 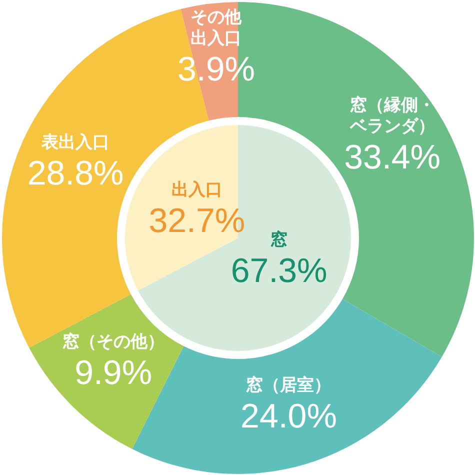 What do you see at coordinates (392, 157) in the screenshot?
I see `data-label: 33.4%` at bounding box center [392, 157].